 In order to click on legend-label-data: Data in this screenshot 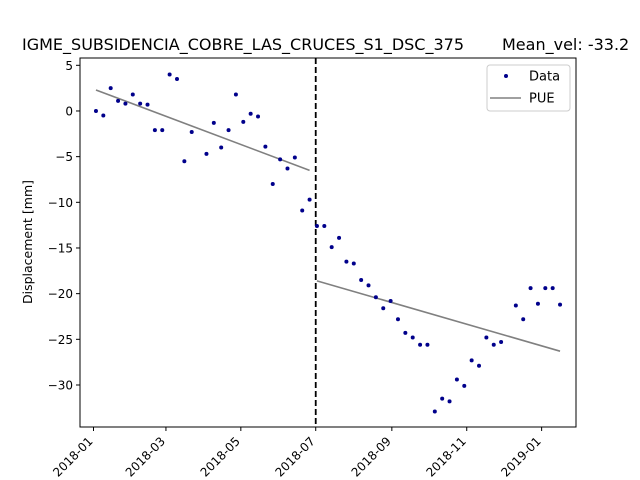, I will do `click(544, 77)`.